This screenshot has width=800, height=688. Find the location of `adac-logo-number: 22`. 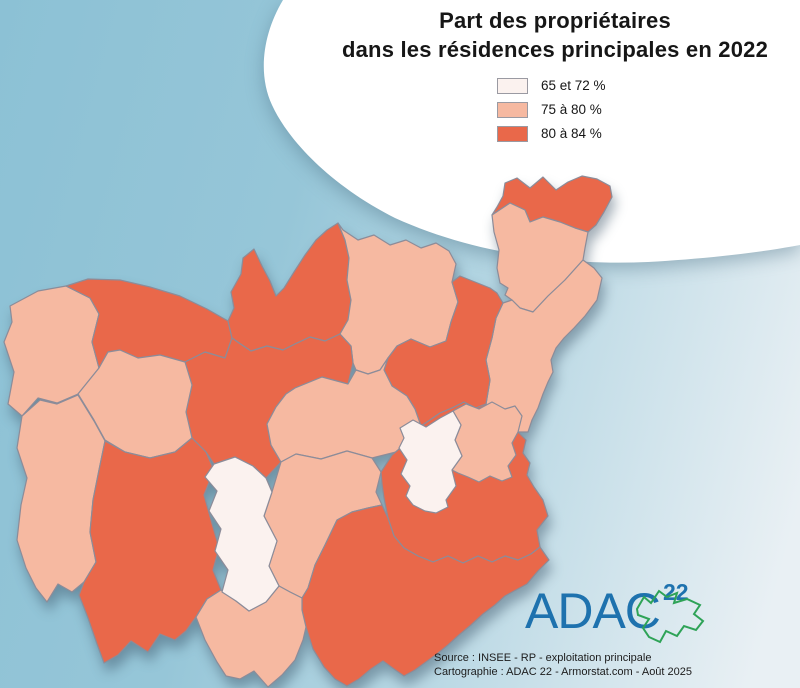

adac-logo-number: 22 is located at coordinates (676, 592).